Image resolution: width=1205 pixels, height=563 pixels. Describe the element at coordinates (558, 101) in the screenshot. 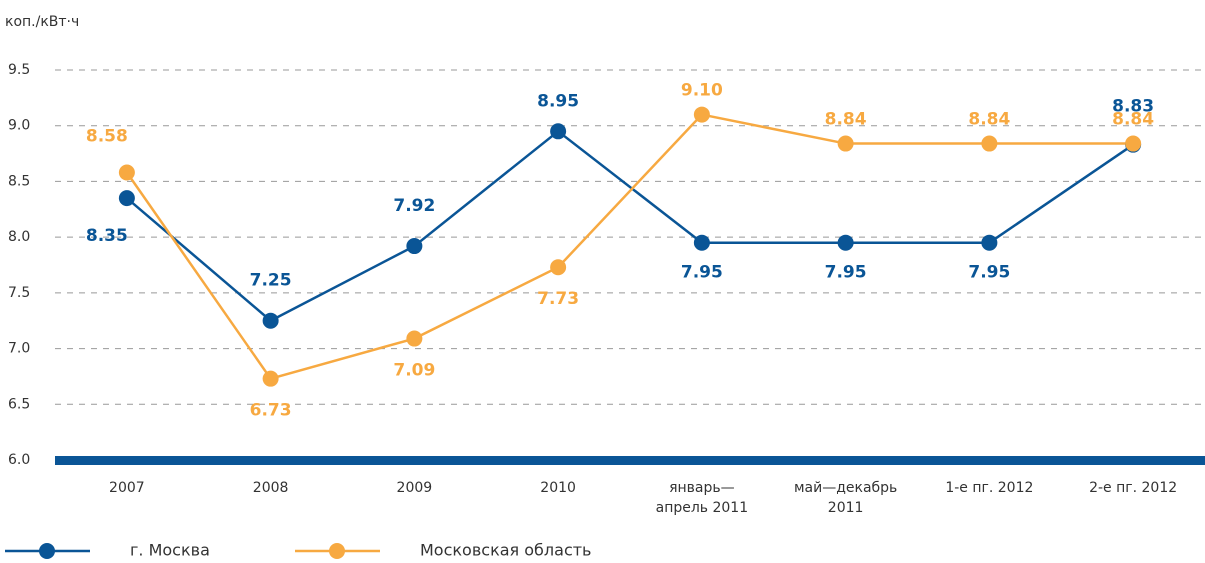

I see `data-label: 8.95` at that location.